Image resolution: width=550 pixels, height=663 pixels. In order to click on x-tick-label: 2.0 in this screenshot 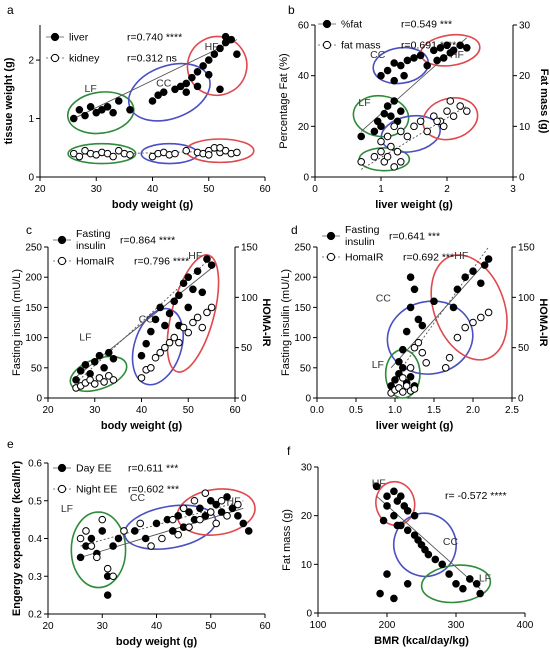, I will do `click(473, 410)`.